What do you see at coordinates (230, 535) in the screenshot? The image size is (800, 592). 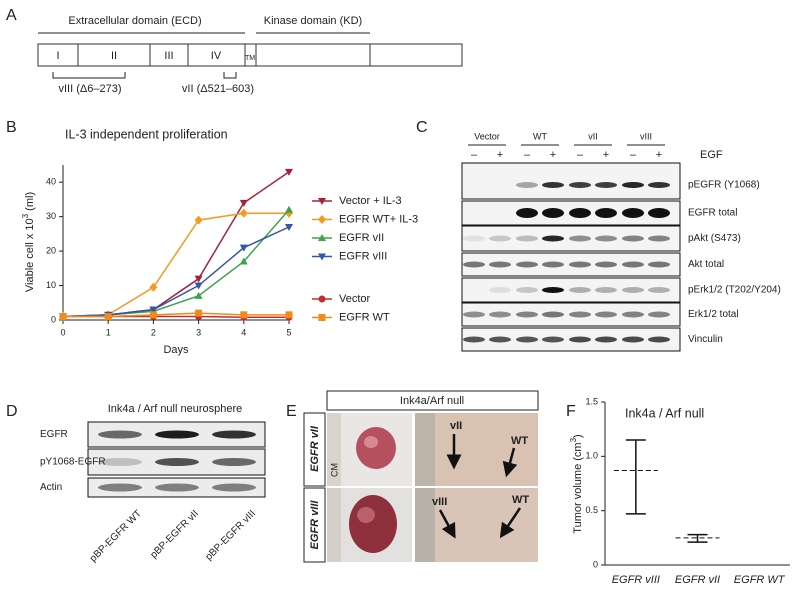 I see `sample-label: pBP-EGFR vIII` at bounding box center [230, 535].